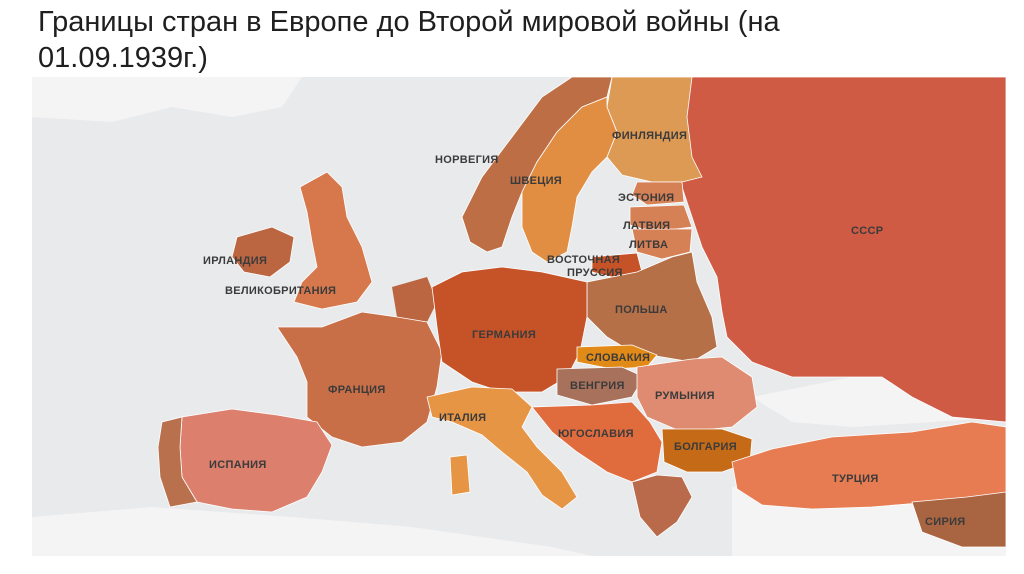 The height and width of the screenshot is (574, 1024). I want to click on label-poland: ПОЛЬША, so click(641, 310).